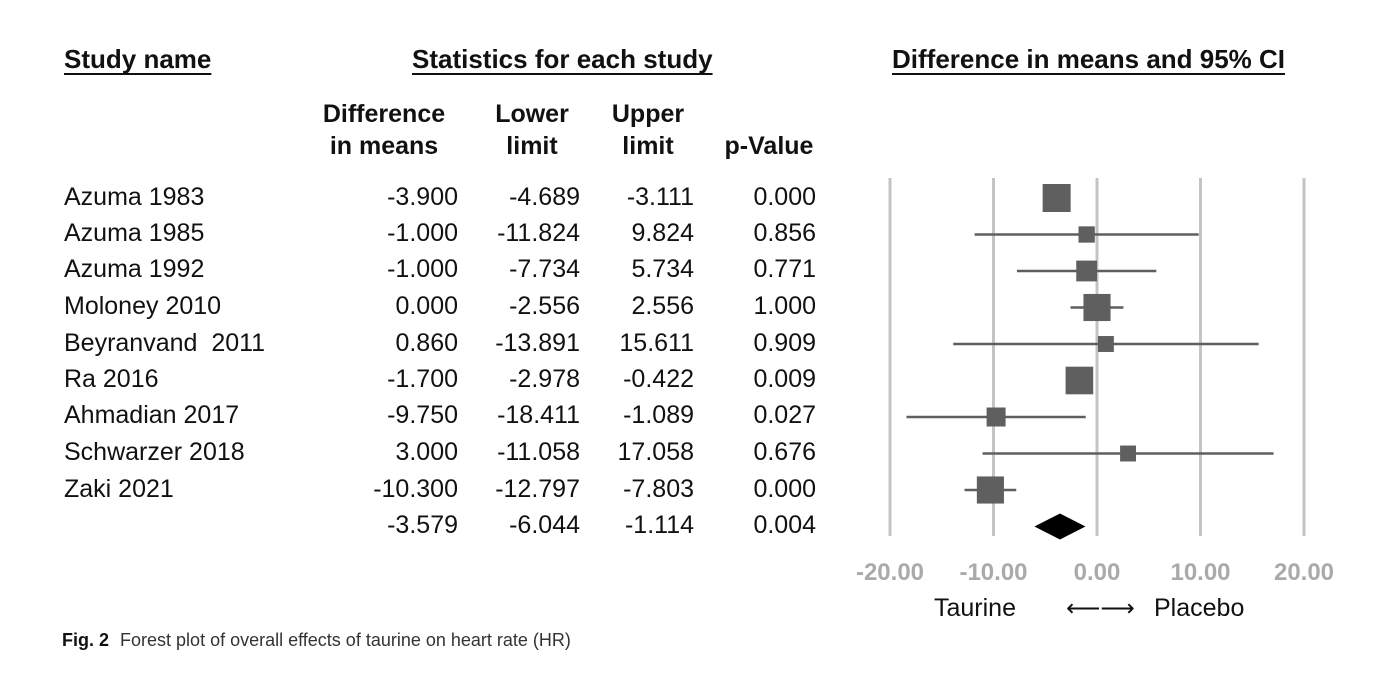 This screenshot has height=690, width=1400. I want to click on study-name-cell: Azuma 1985, so click(134, 233).